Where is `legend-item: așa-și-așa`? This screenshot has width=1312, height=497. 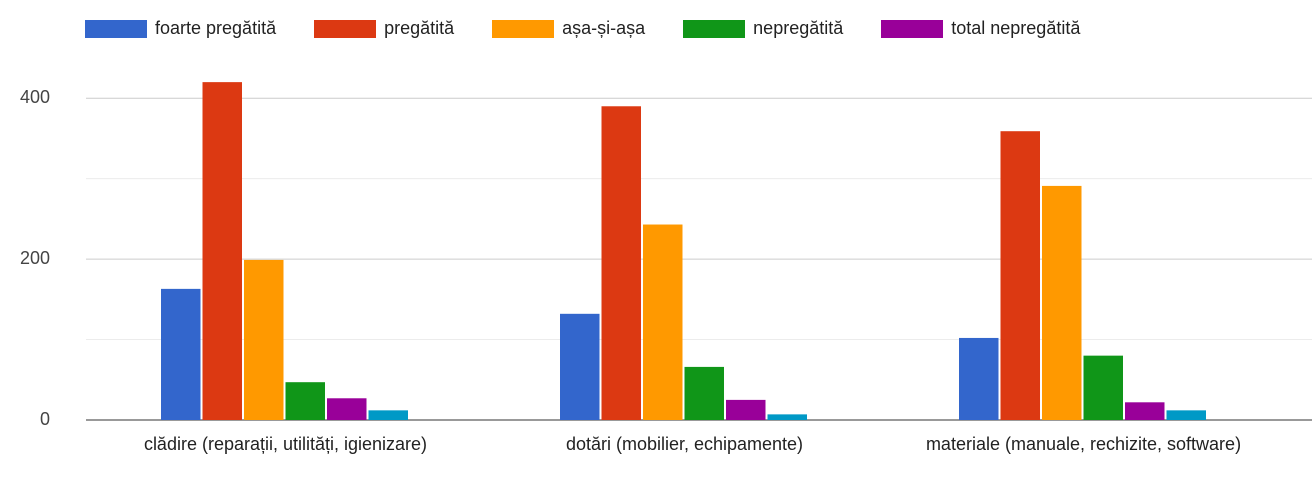
legend-item: așa-și-așa is located at coordinates (568, 28).